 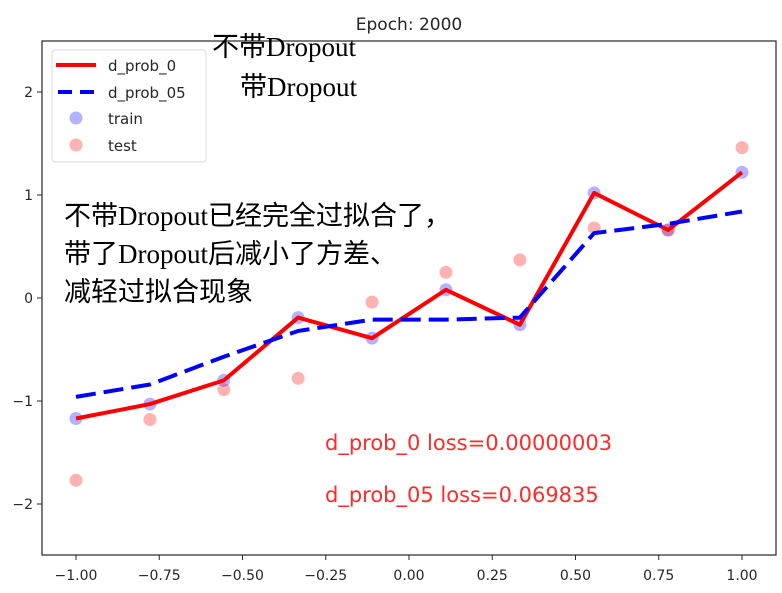 What do you see at coordinates (158, 292) in the screenshot?
I see `note-line-3: 减轻过拟合现象` at bounding box center [158, 292].